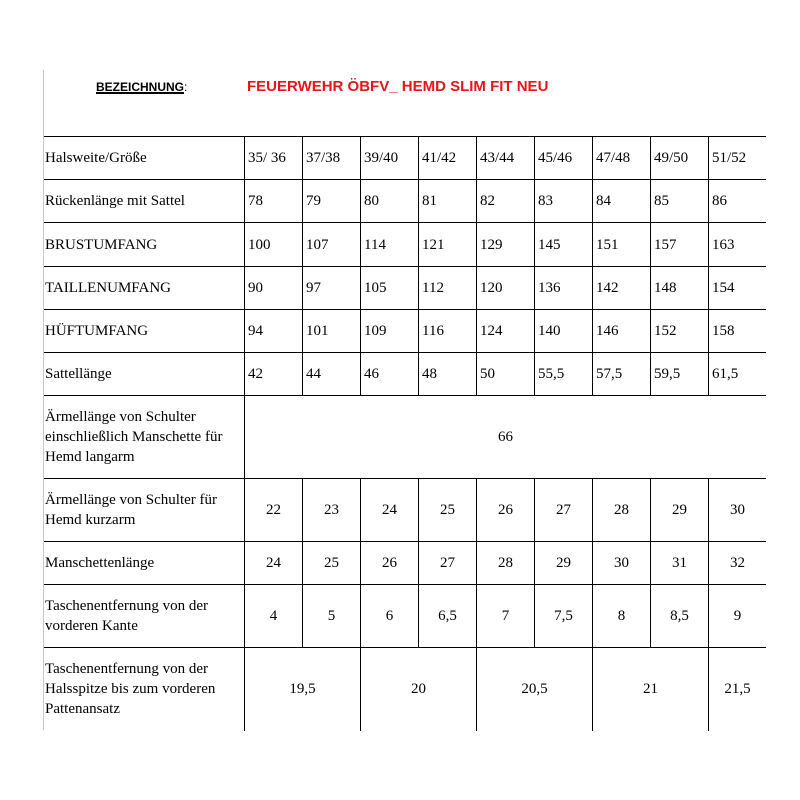 The height and width of the screenshot is (800, 800). I want to click on row-label: TAILLENUMFANG, so click(144, 288).